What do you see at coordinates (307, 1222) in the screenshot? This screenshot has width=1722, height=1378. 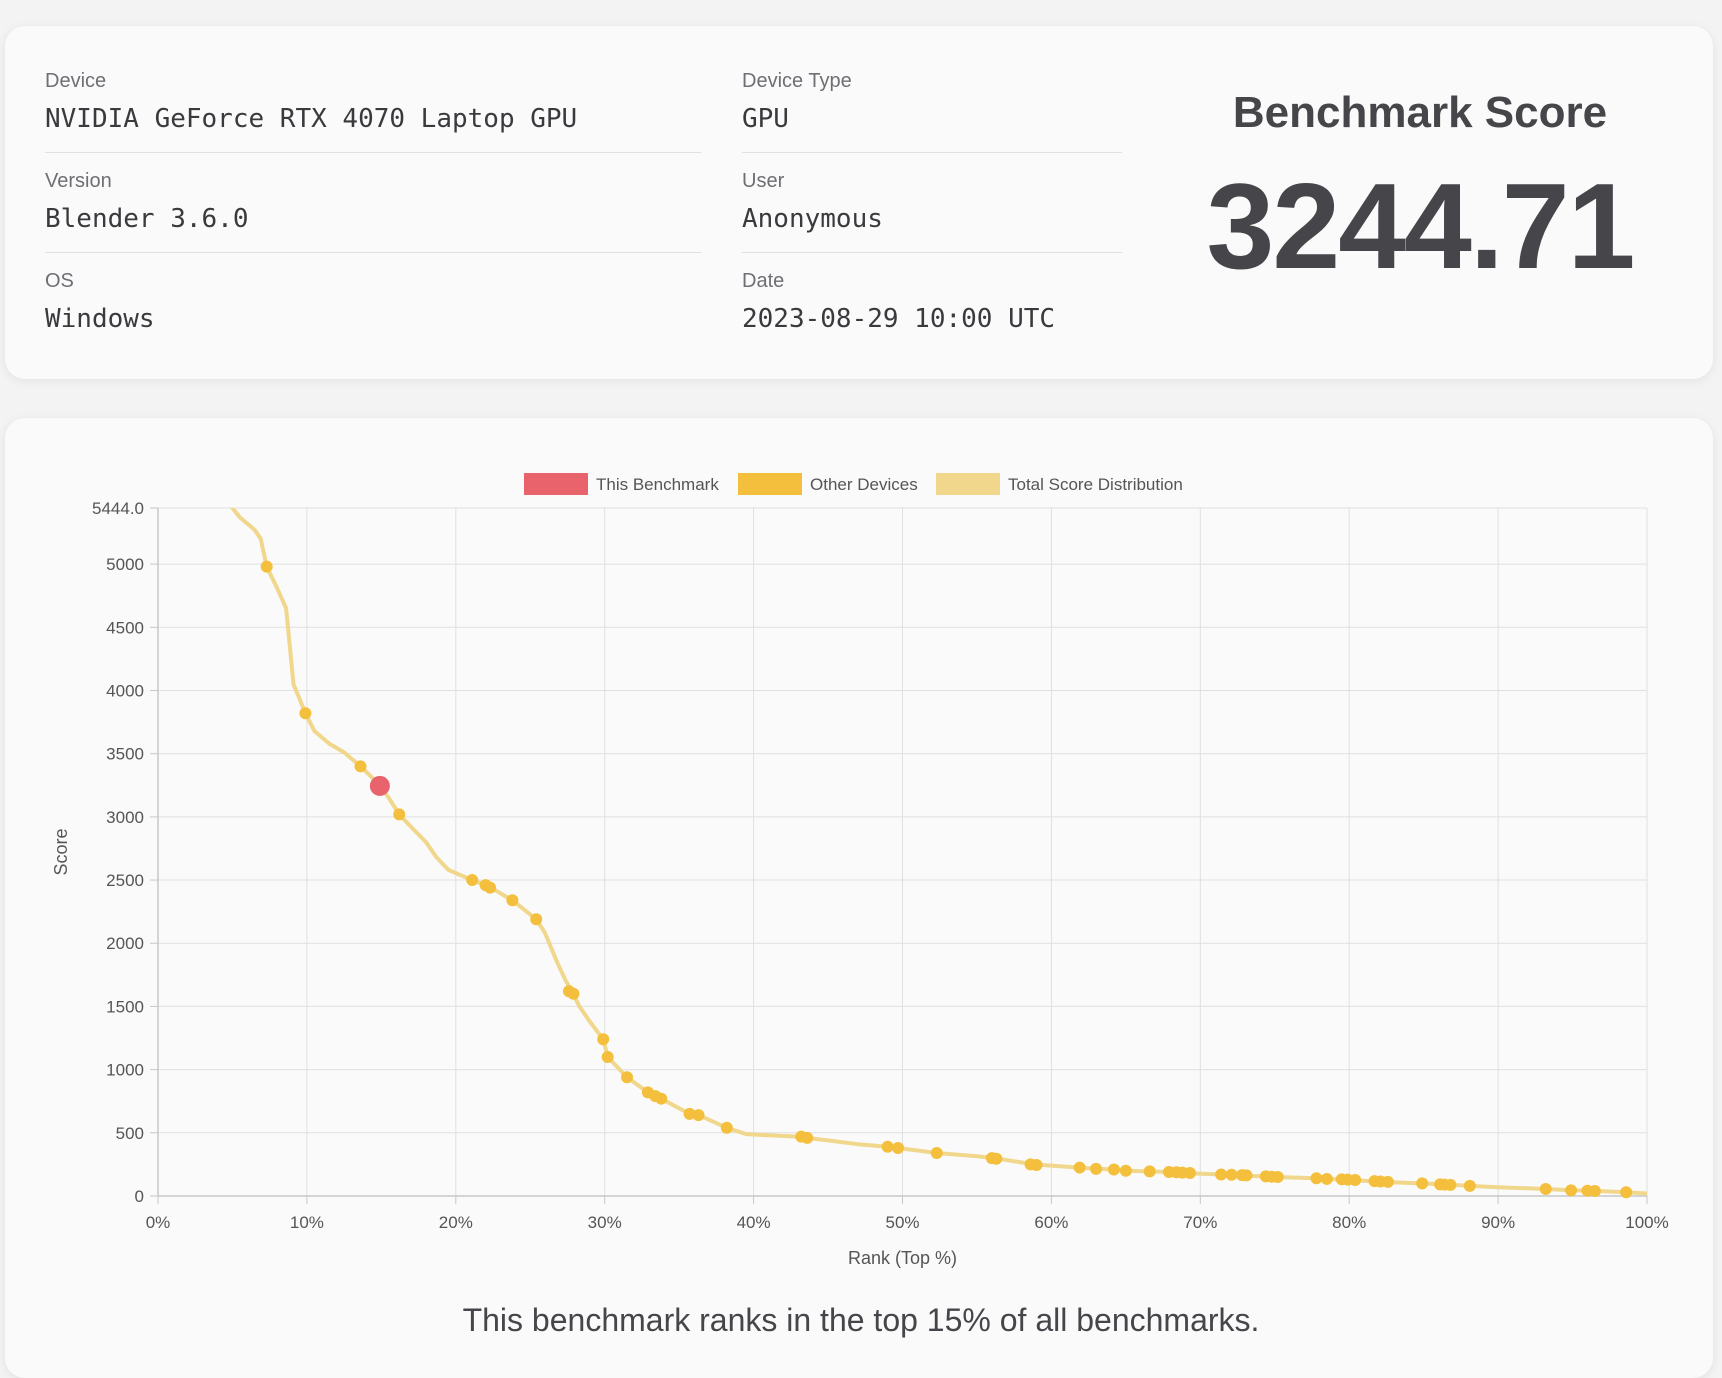 I see `x-tick-label: 10%` at bounding box center [307, 1222].